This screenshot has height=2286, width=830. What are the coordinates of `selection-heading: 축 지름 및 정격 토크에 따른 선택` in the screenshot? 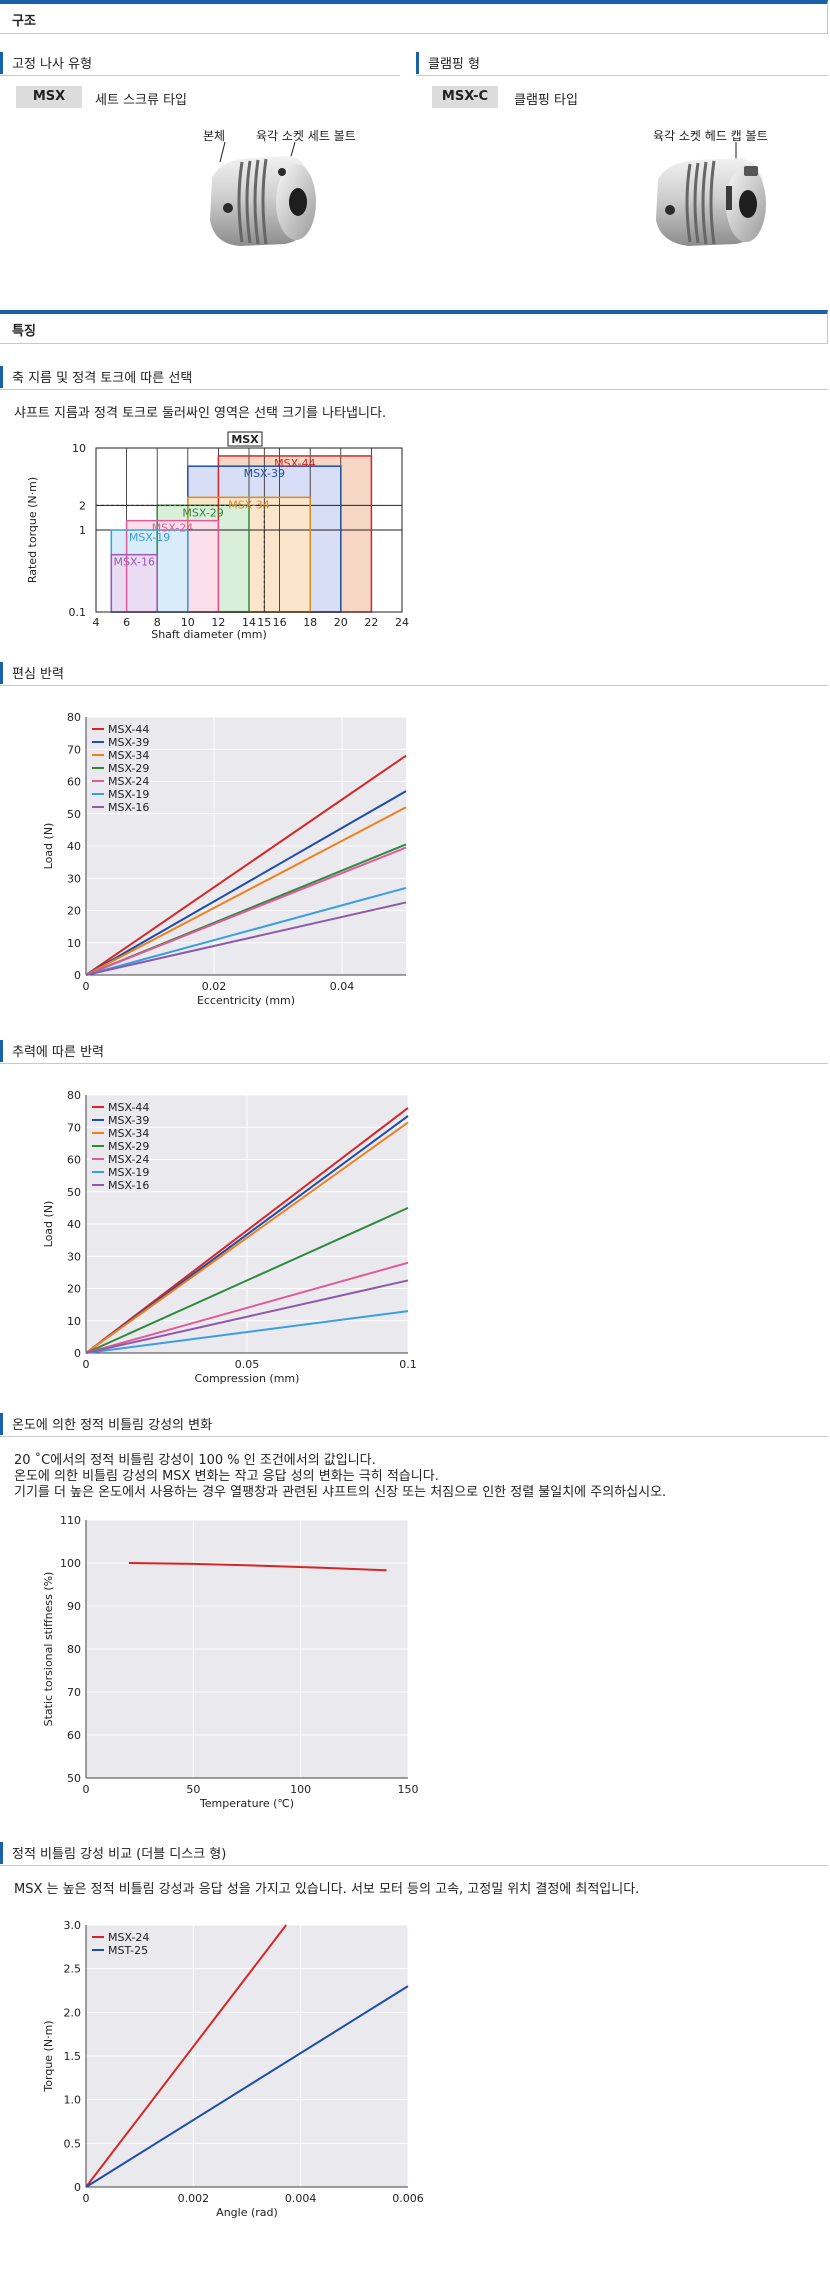 It's located at (414, 377).